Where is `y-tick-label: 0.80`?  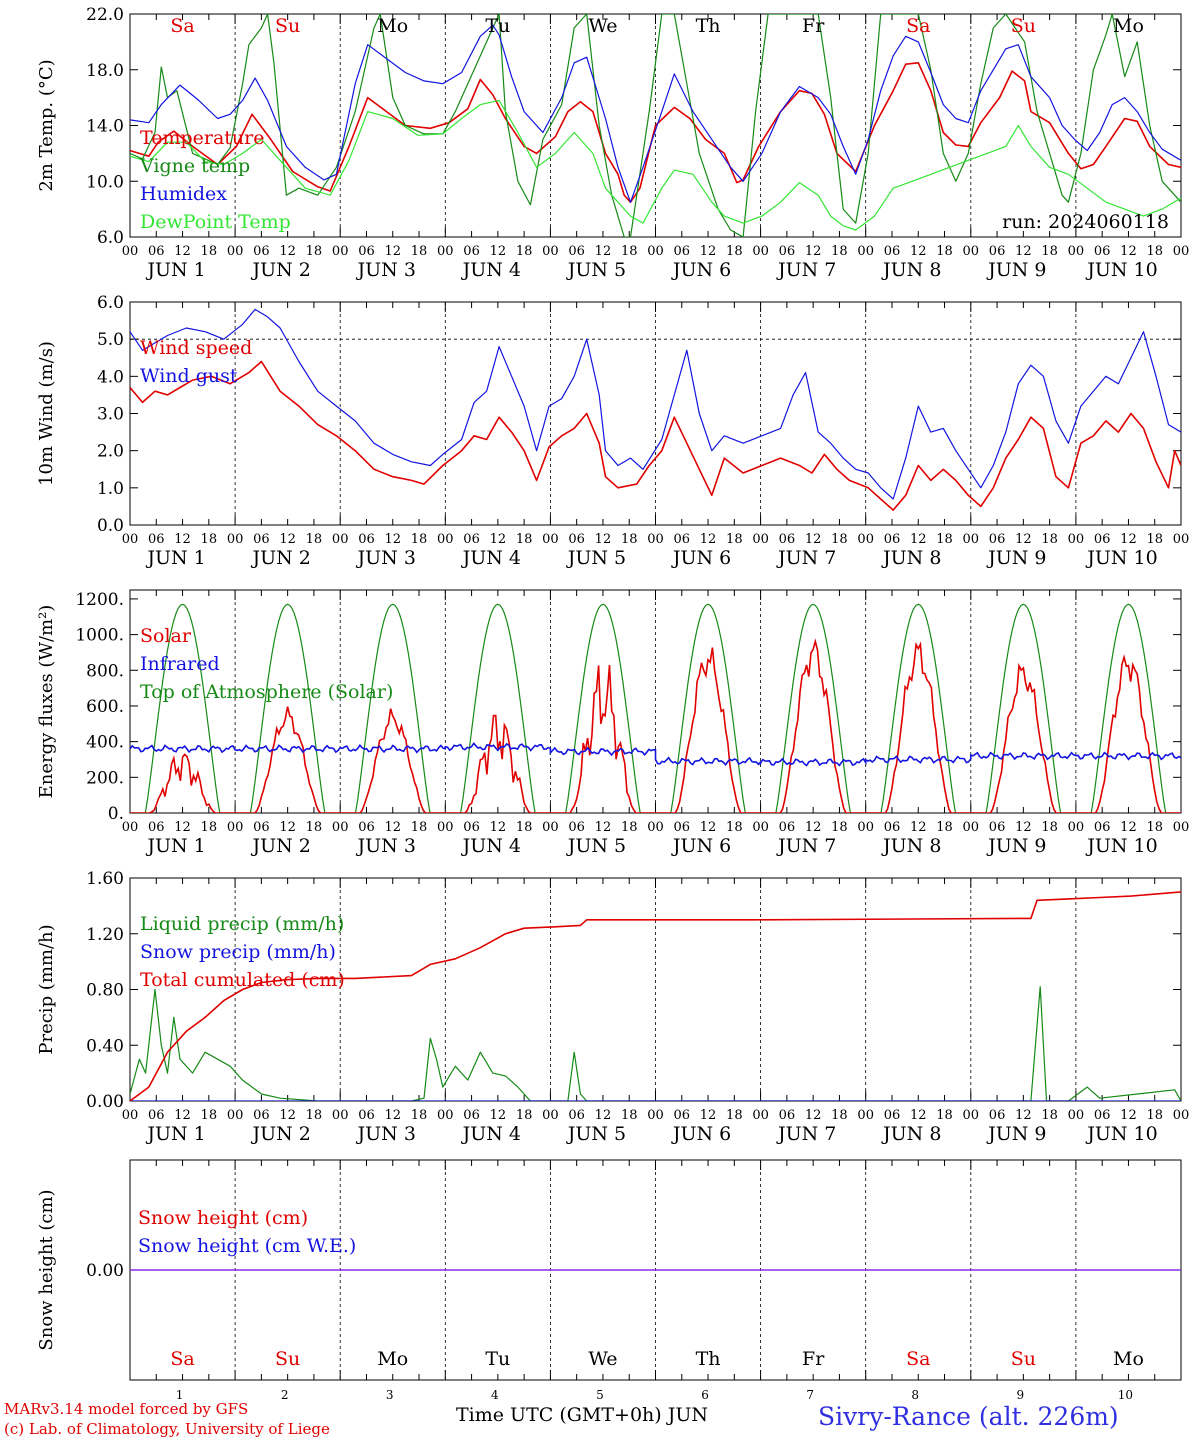 y-tick-label: 0.80 is located at coordinates (105, 991).